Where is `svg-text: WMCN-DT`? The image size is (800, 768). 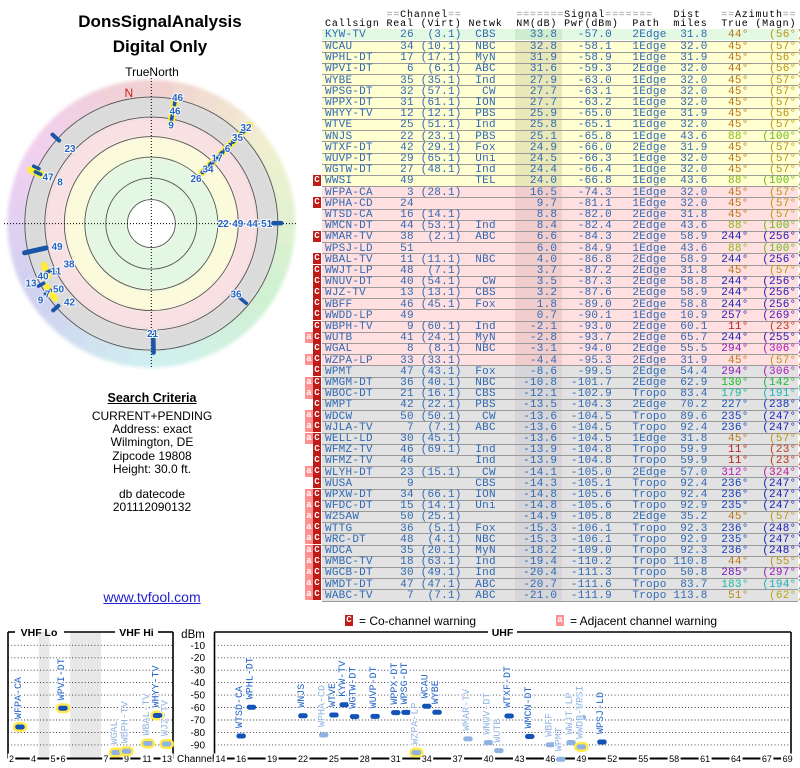
svg-text: WMCN-DT is located at coordinates (529, 707).